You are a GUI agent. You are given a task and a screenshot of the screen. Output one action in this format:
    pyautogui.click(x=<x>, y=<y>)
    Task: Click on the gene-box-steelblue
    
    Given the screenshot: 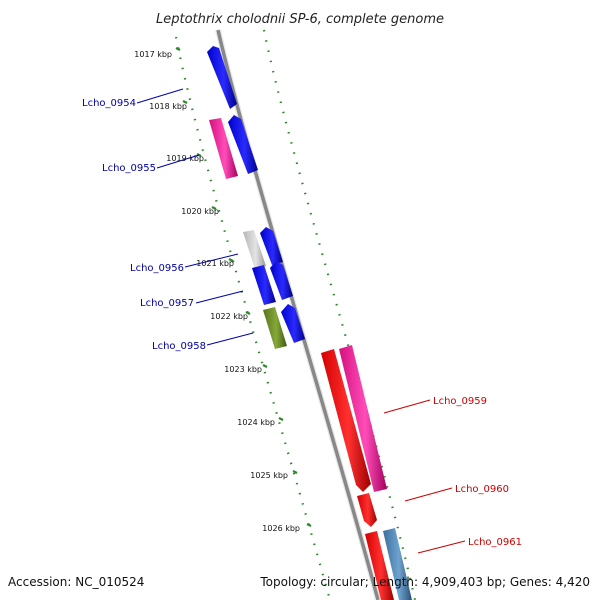 What is the action you would take?
    pyautogui.click(x=397, y=564)
    